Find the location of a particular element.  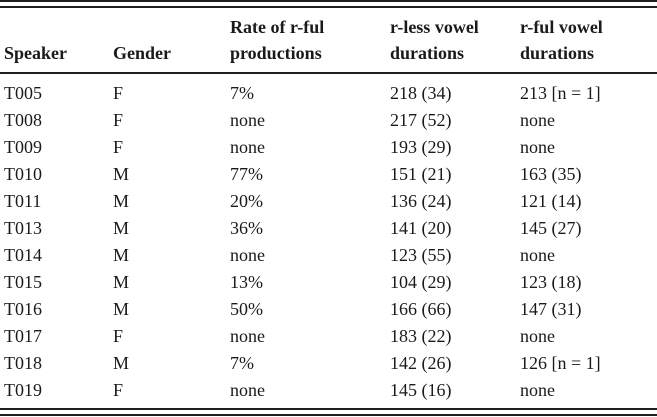

table-cell: T013 is located at coordinates (23, 228).